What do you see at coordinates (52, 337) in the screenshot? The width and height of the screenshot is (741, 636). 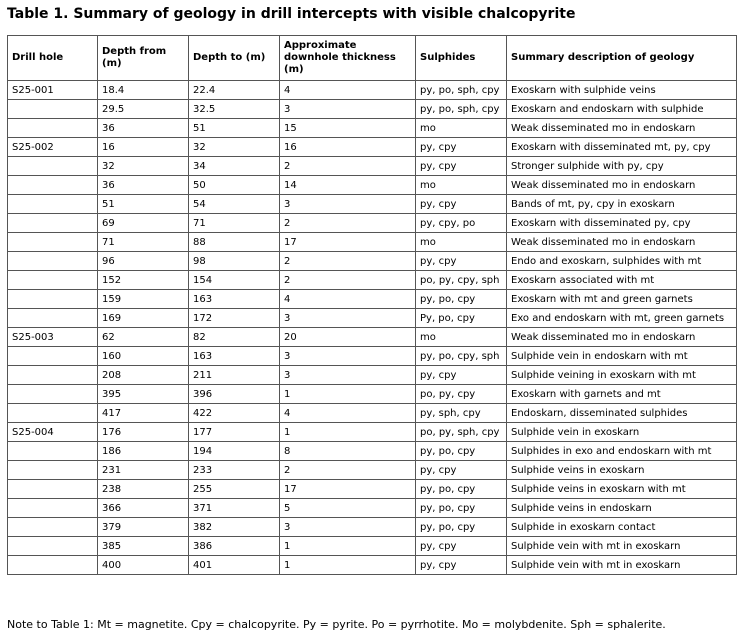 I see `table-cell: S25-003` at bounding box center [52, 337].